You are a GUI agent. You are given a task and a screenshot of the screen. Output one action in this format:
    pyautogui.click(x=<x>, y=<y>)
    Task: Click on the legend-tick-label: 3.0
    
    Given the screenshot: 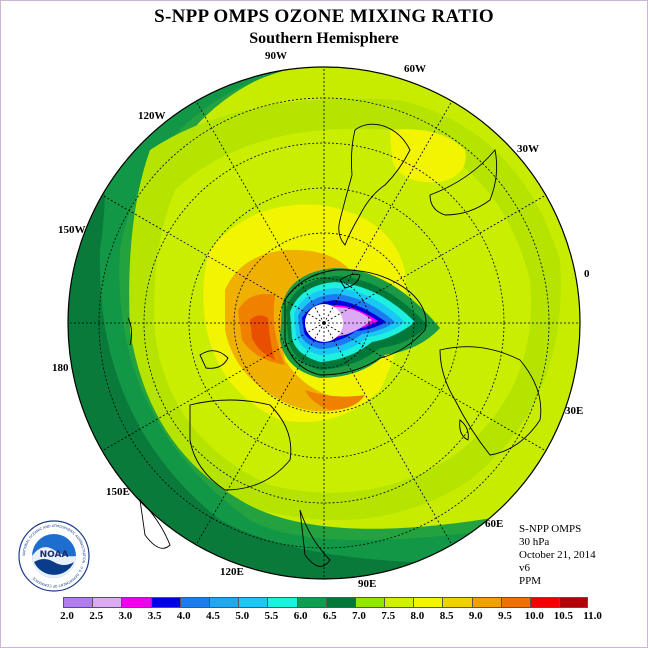 What is the action you would take?
    pyautogui.click(x=125, y=616)
    